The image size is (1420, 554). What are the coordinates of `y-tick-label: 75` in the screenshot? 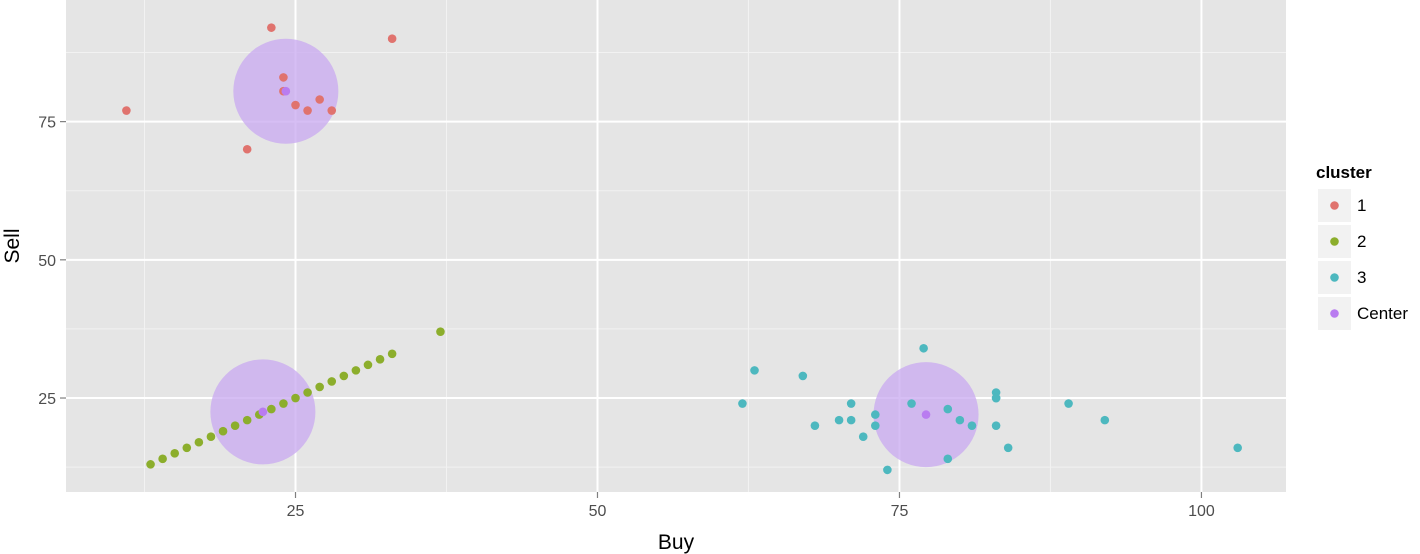 It's located at (47, 123).